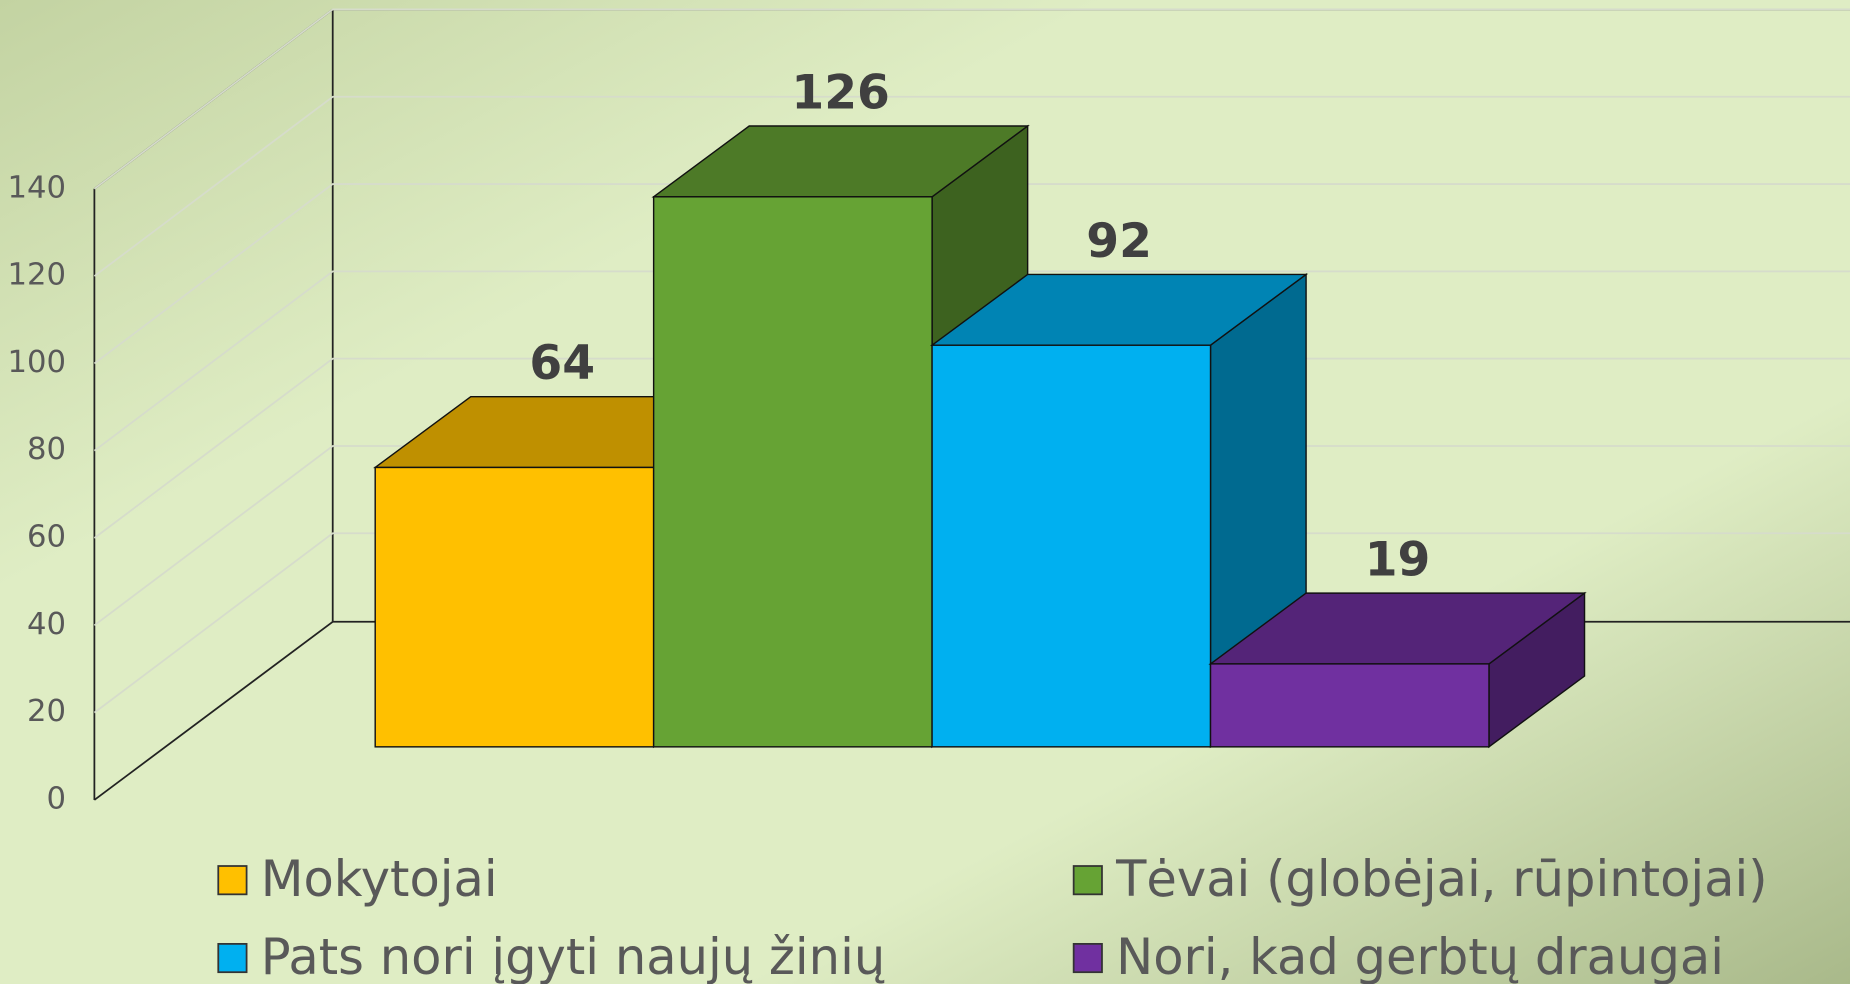 This screenshot has height=984, width=1850. What do you see at coordinates (840, 92) in the screenshot?
I see `value-label: 126` at bounding box center [840, 92].